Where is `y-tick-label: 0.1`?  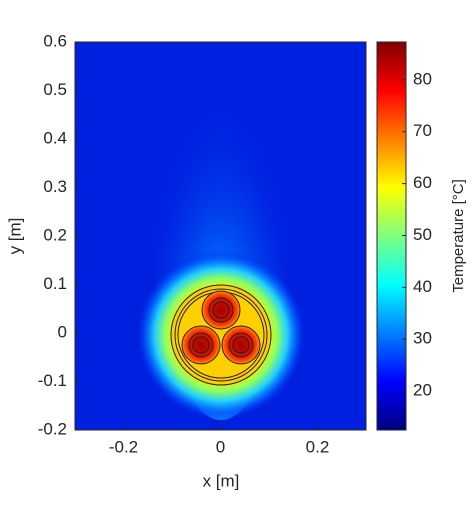 y-tick-label: 0.1 is located at coordinates (55, 283).